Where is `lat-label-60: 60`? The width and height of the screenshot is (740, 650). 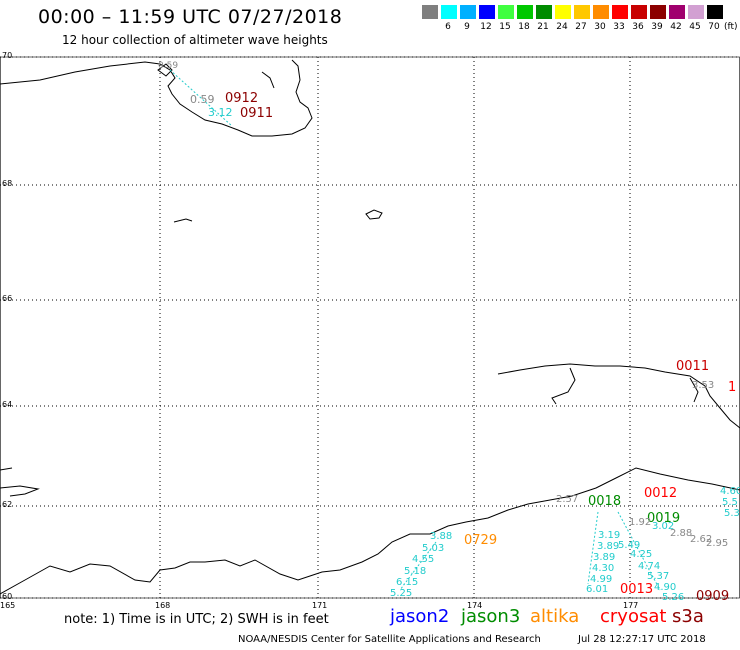 lat-label-60: 60 is located at coordinates (7, 596).